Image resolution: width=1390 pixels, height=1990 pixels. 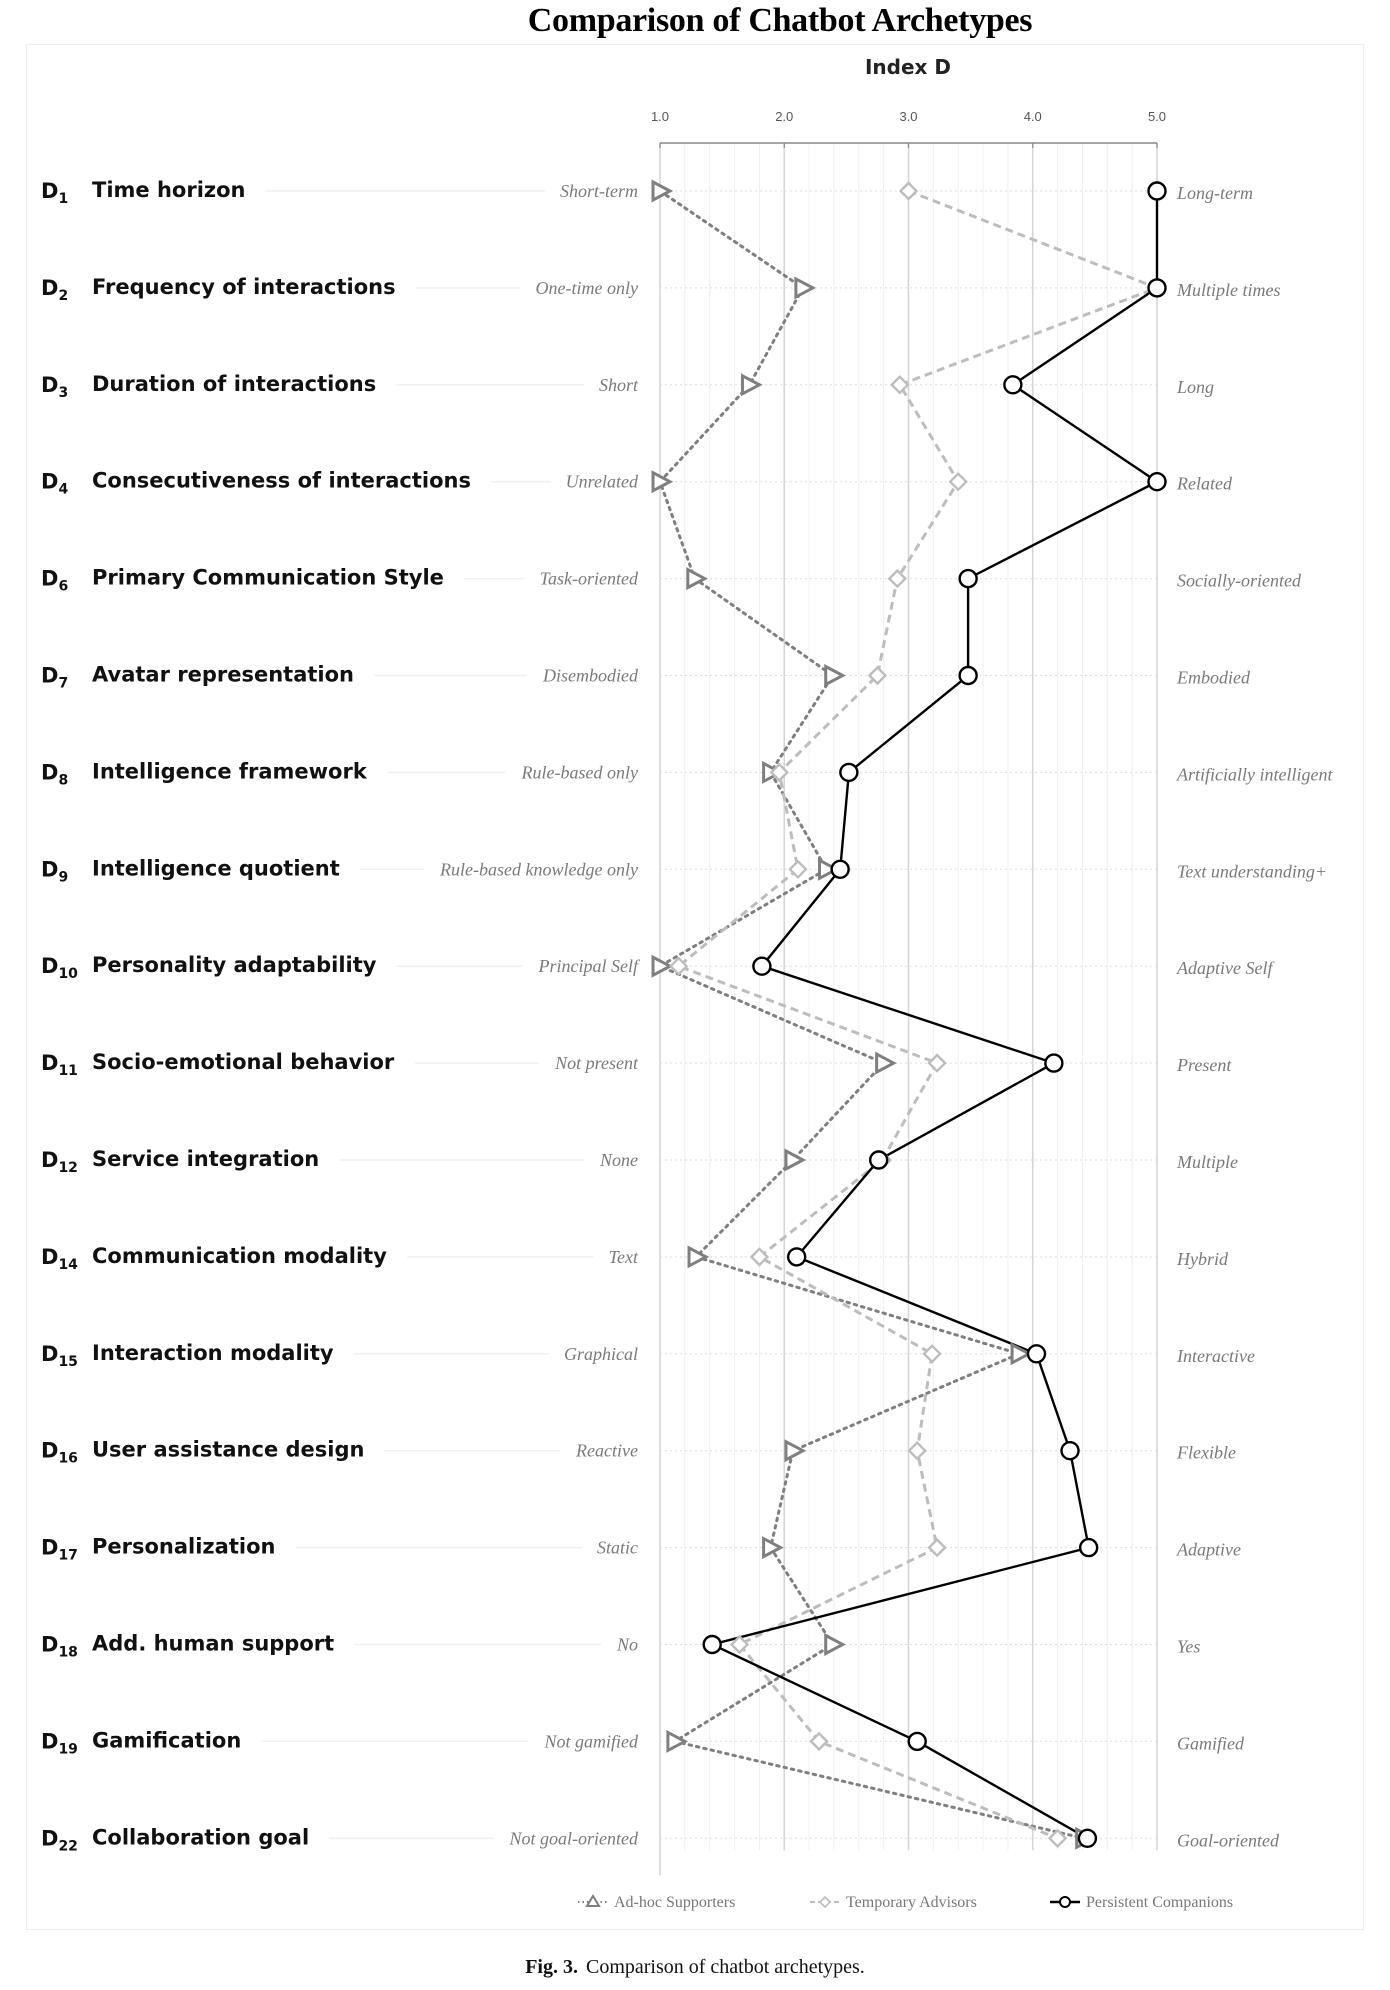 What do you see at coordinates (1213, 678) in the screenshot?
I see `high-anchor-label: Embodied` at bounding box center [1213, 678].